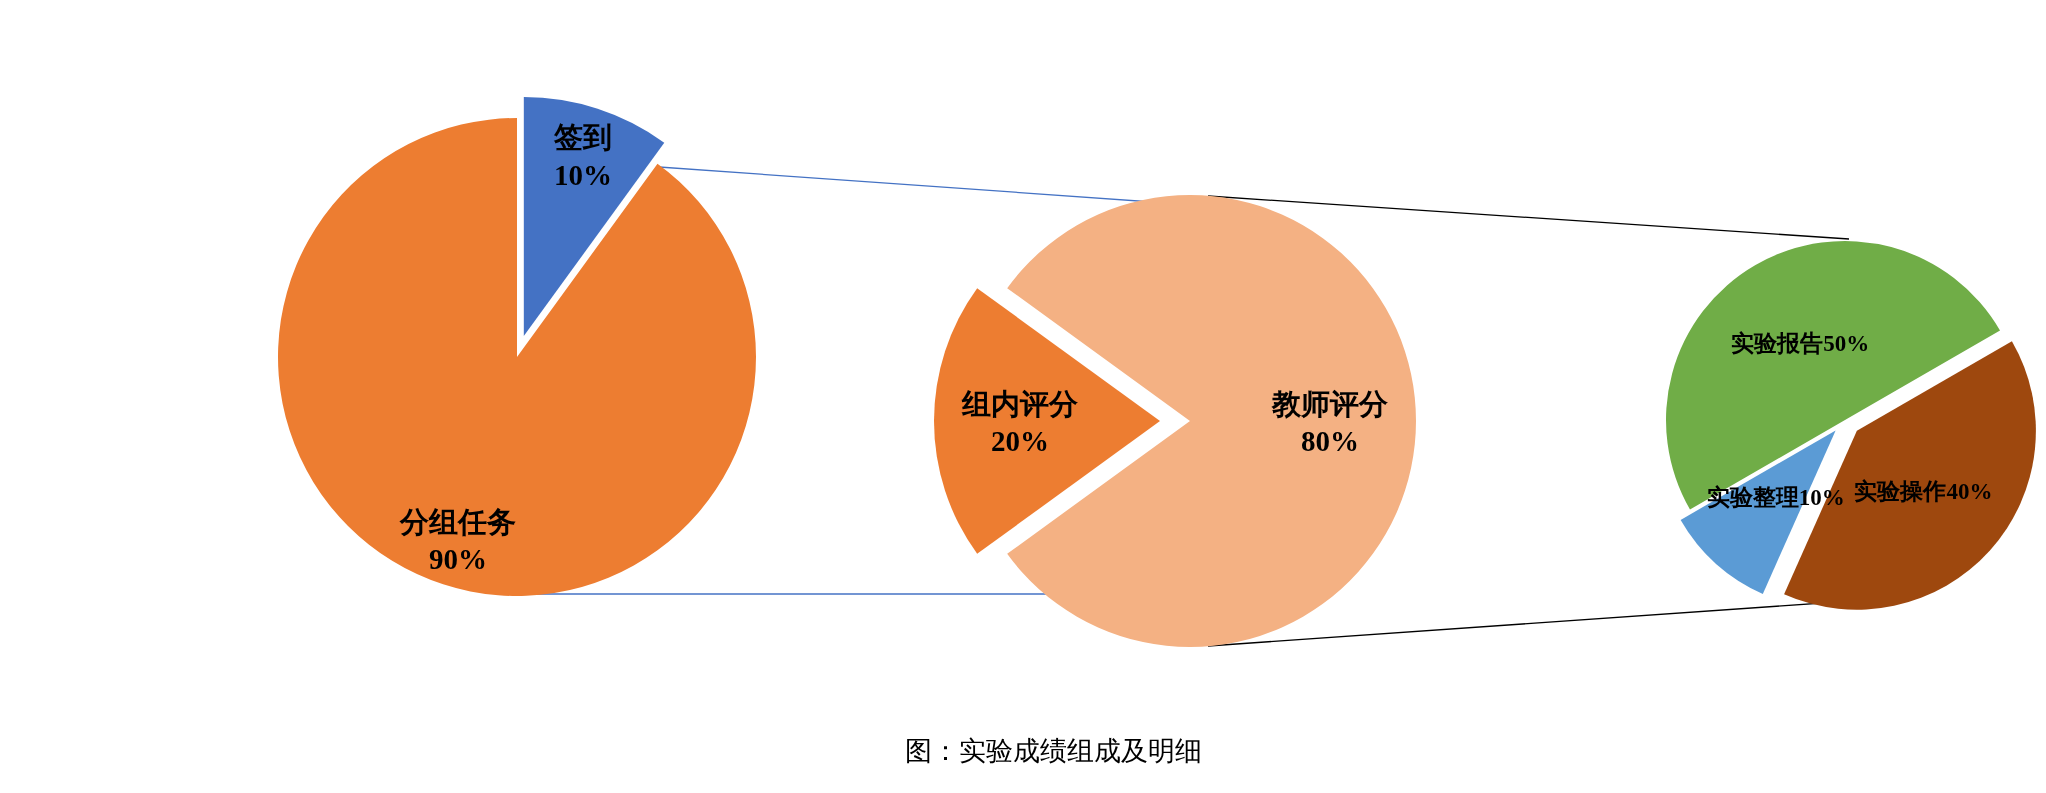 The height and width of the screenshot is (793, 2046). Describe the element at coordinates (1800, 342) in the screenshot. I see `slice-label: 实验报告50%` at that location.